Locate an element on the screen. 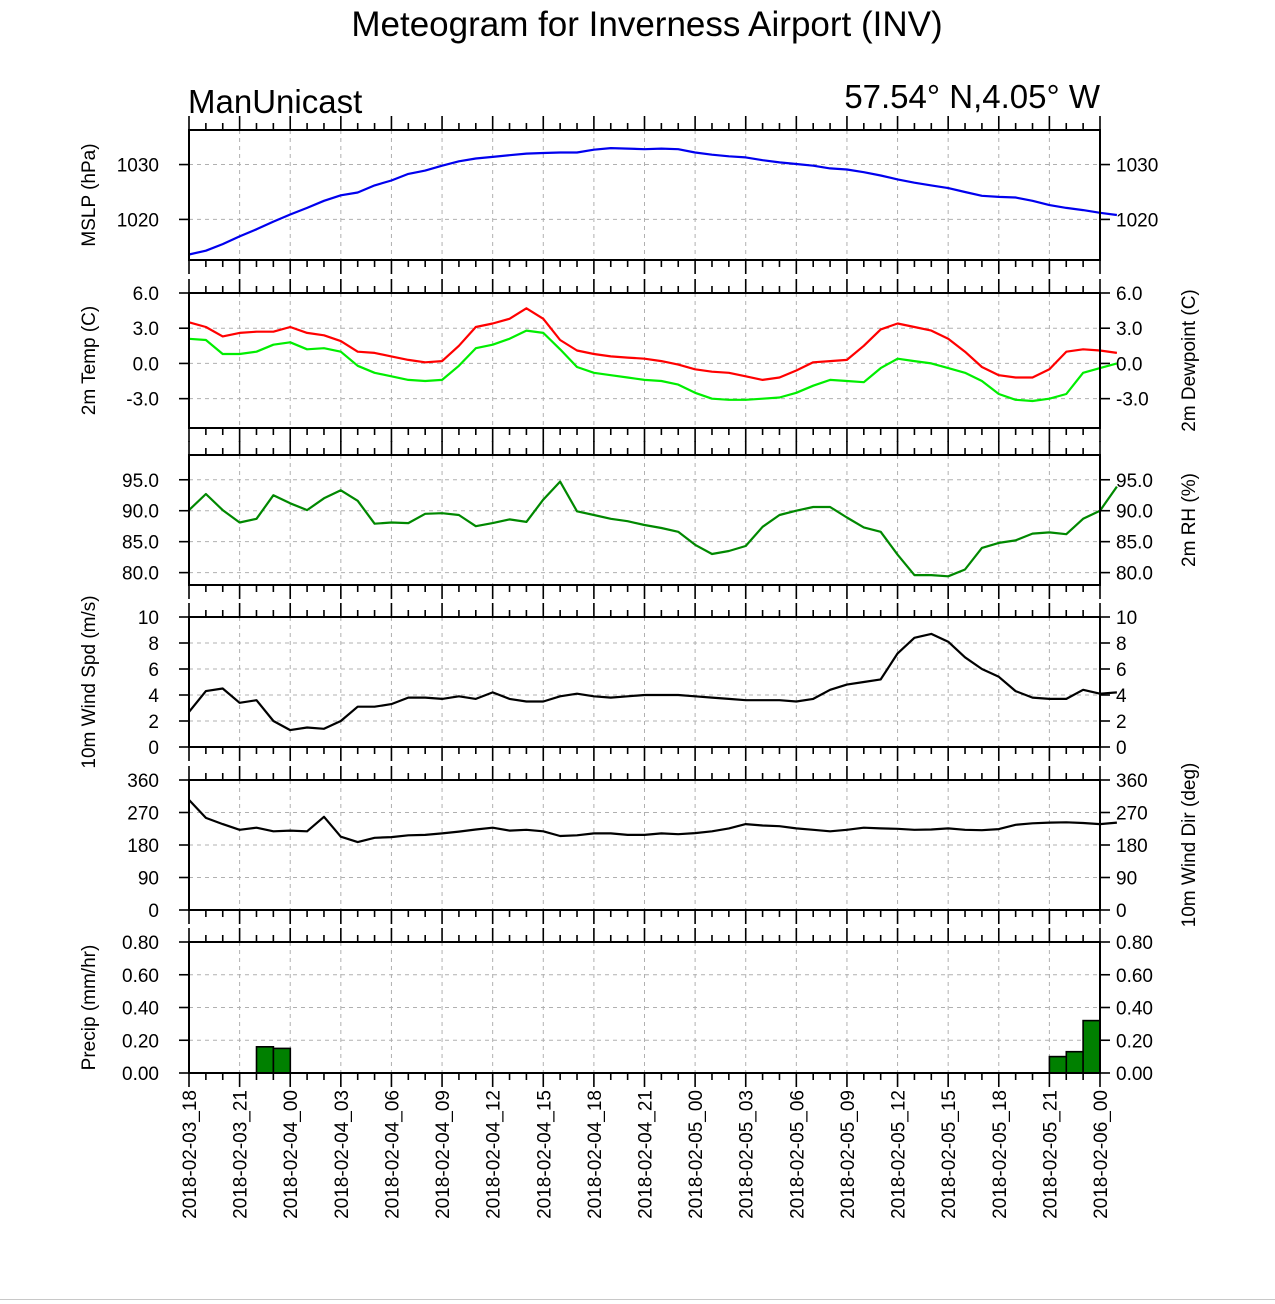  y-tick-label-right: 6.0 is located at coordinates (1129, 294).